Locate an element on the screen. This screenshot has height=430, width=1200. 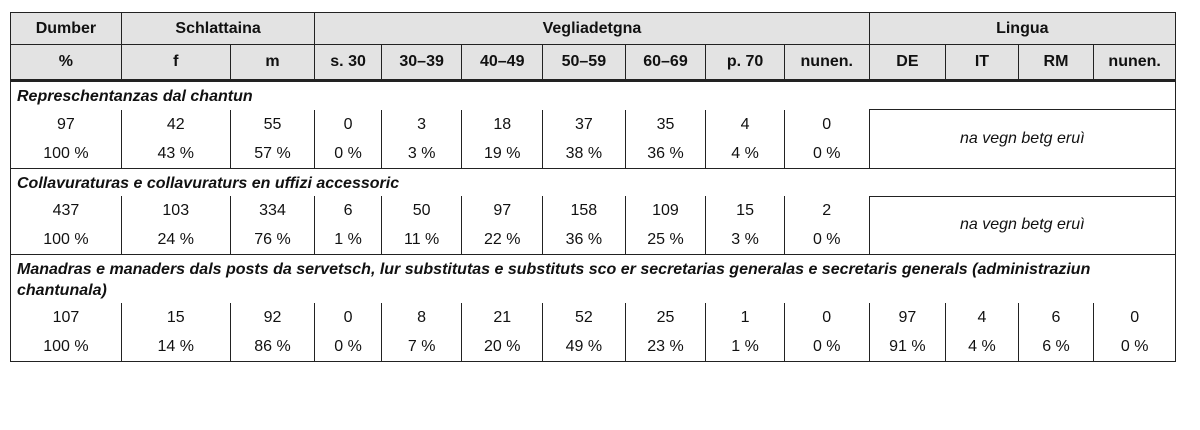
percent-cell: 86 % is located at coordinates (272, 347).